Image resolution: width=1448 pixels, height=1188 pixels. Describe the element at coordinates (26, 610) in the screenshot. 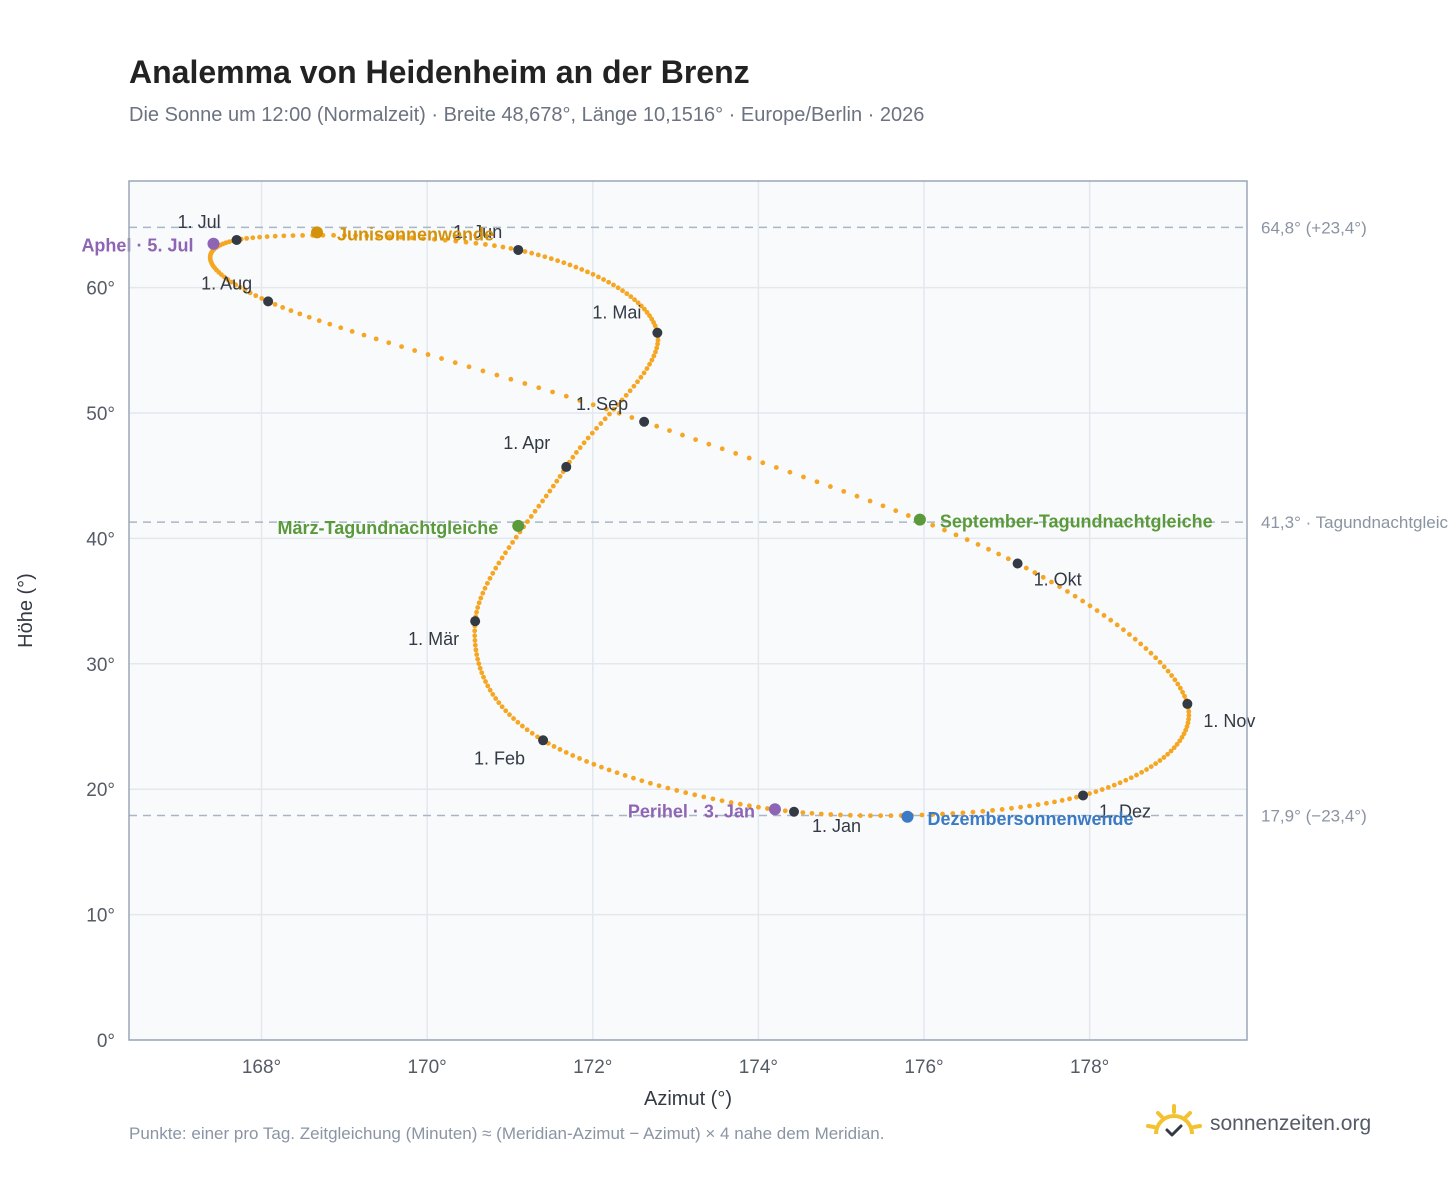

I see `y-axis-label: Höhe (°)` at that location.